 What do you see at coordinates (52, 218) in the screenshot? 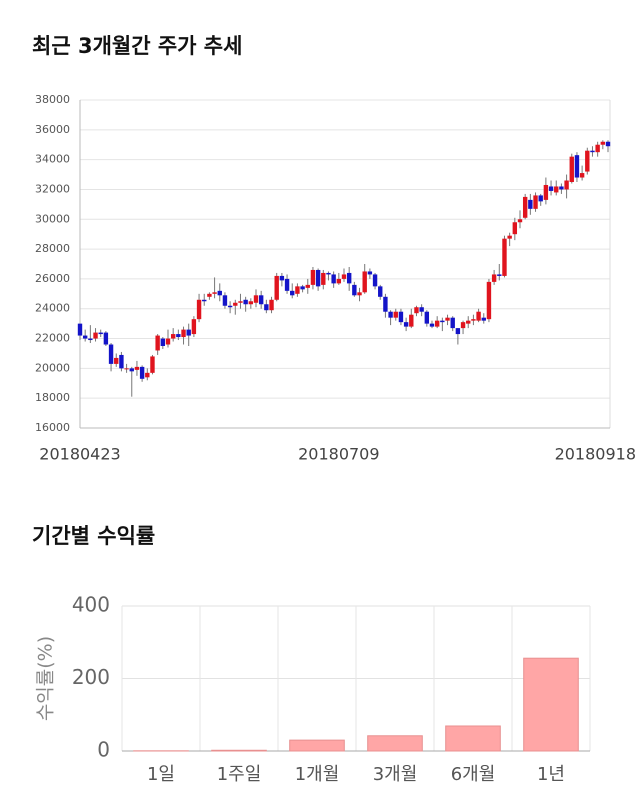
I see `y-tick-label: 30000` at bounding box center [52, 218].